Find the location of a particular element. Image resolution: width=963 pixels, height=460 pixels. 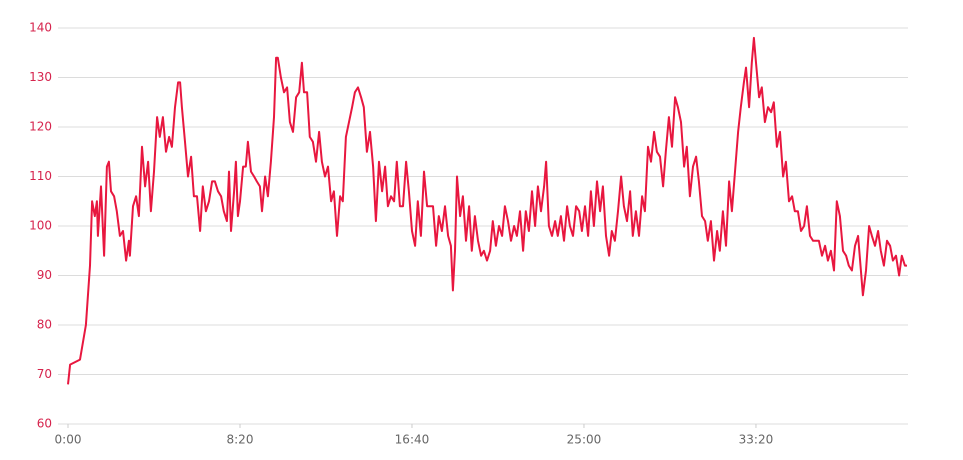

y-tick-label: 100 is located at coordinates (40, 226).